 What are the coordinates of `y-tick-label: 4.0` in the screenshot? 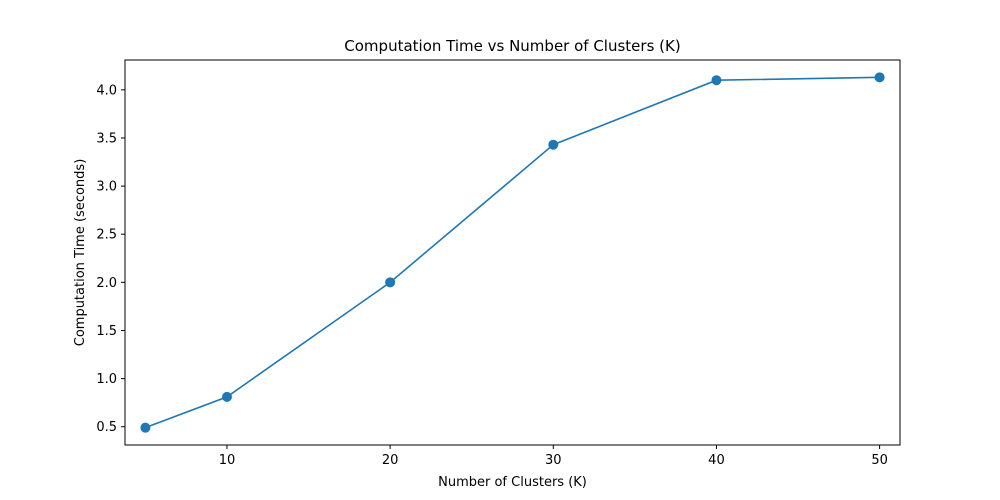 It's located at (106, 90).